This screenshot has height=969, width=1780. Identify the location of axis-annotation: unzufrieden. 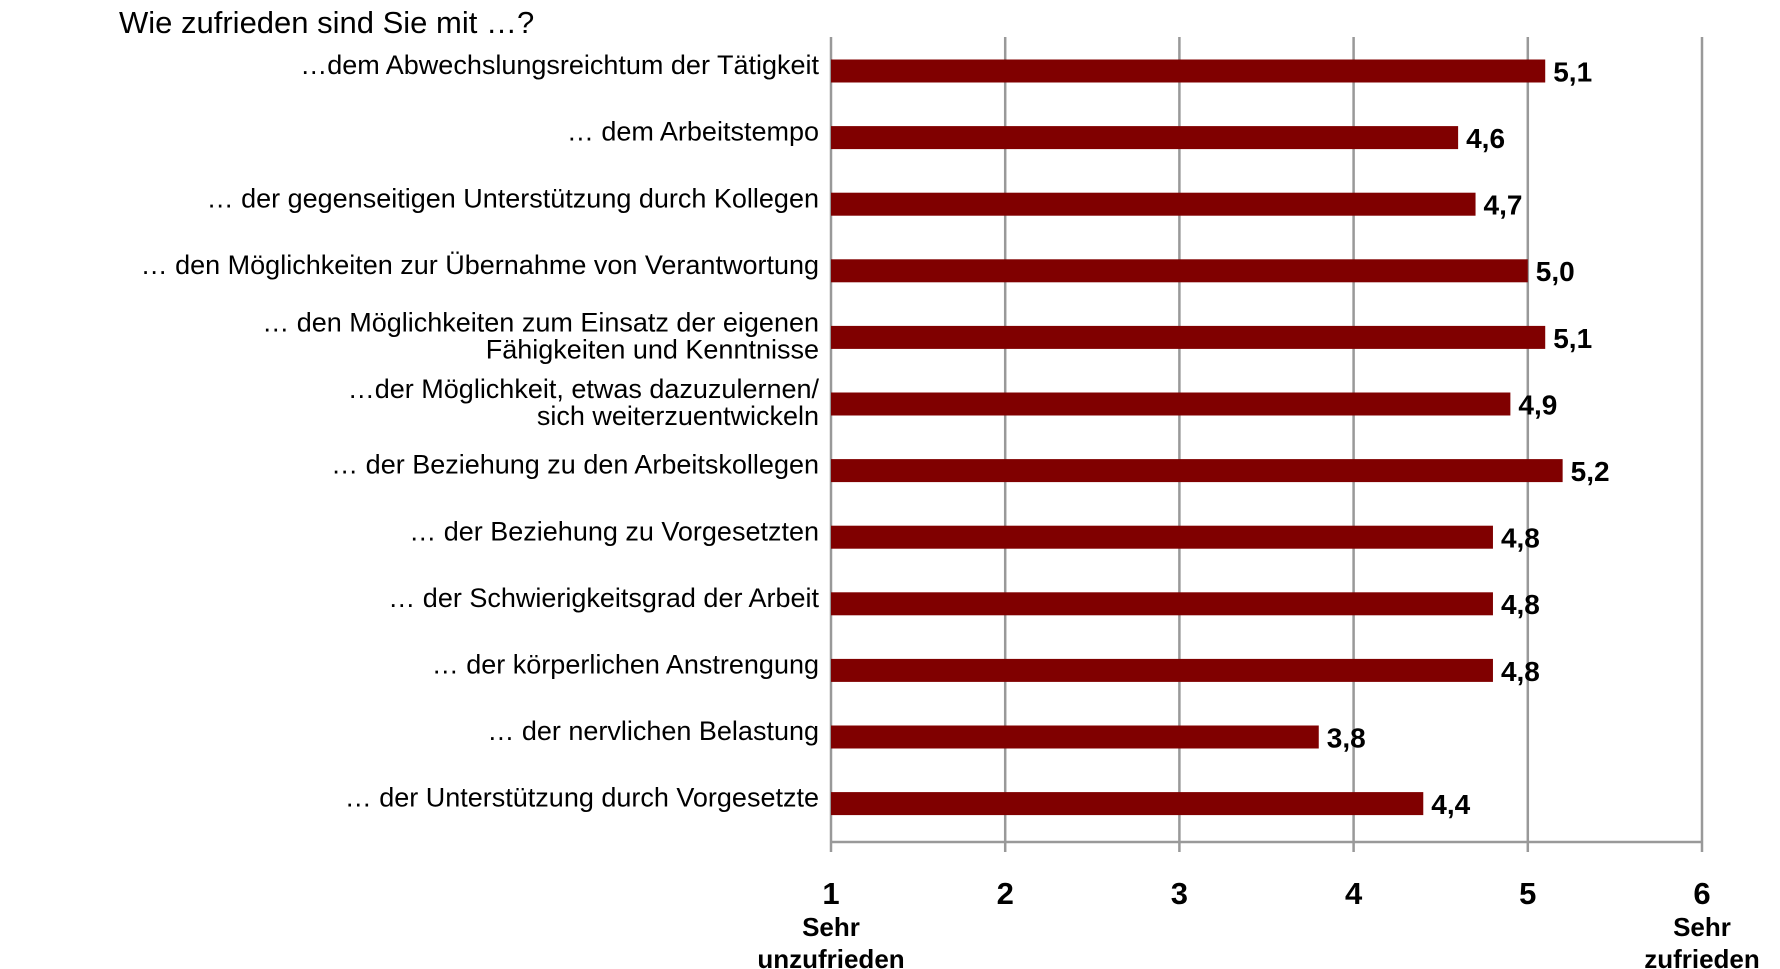
(830, 956).